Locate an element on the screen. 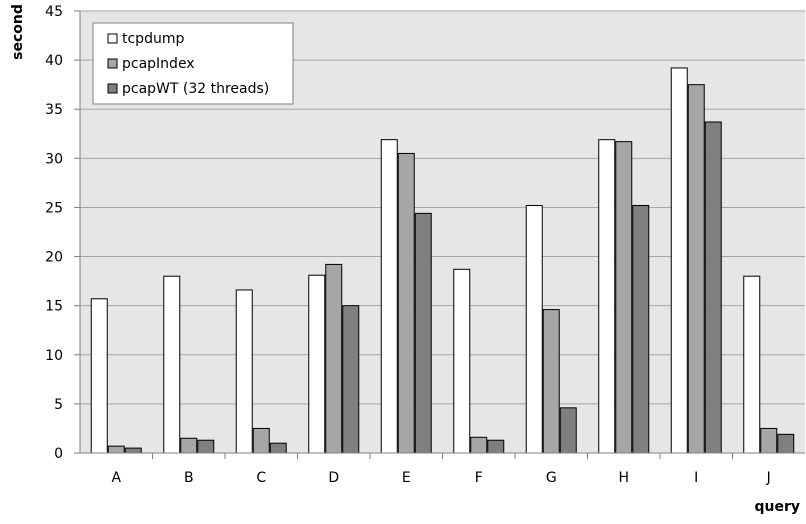 The width and height of the screenshot is (806, 524). x-tick-label: F is located at coordinates (479, 478).